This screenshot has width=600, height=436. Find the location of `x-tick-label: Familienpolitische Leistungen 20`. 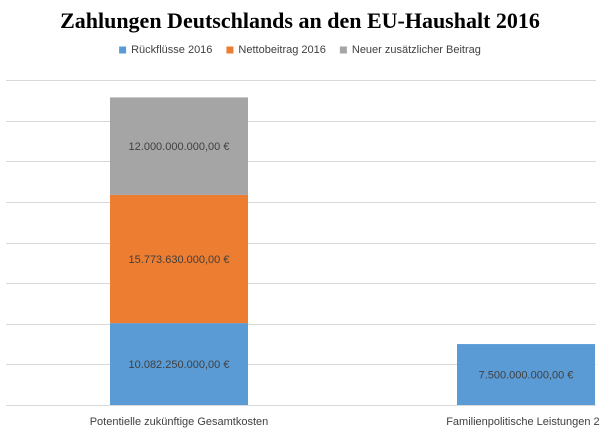

x-tick-label: Familienpolitische Leistungen 20 is located at coordinates (523, 422).